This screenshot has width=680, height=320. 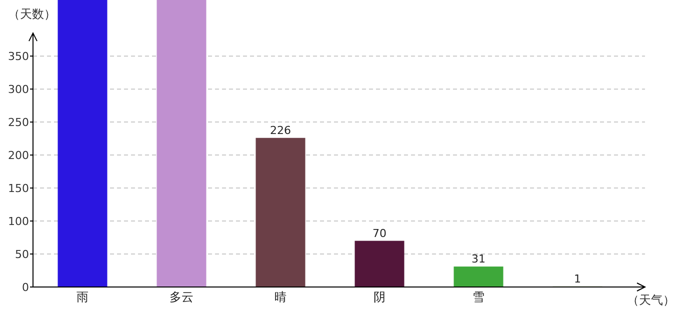 I want to click on data-label: 226, so click(x=280, y=130).